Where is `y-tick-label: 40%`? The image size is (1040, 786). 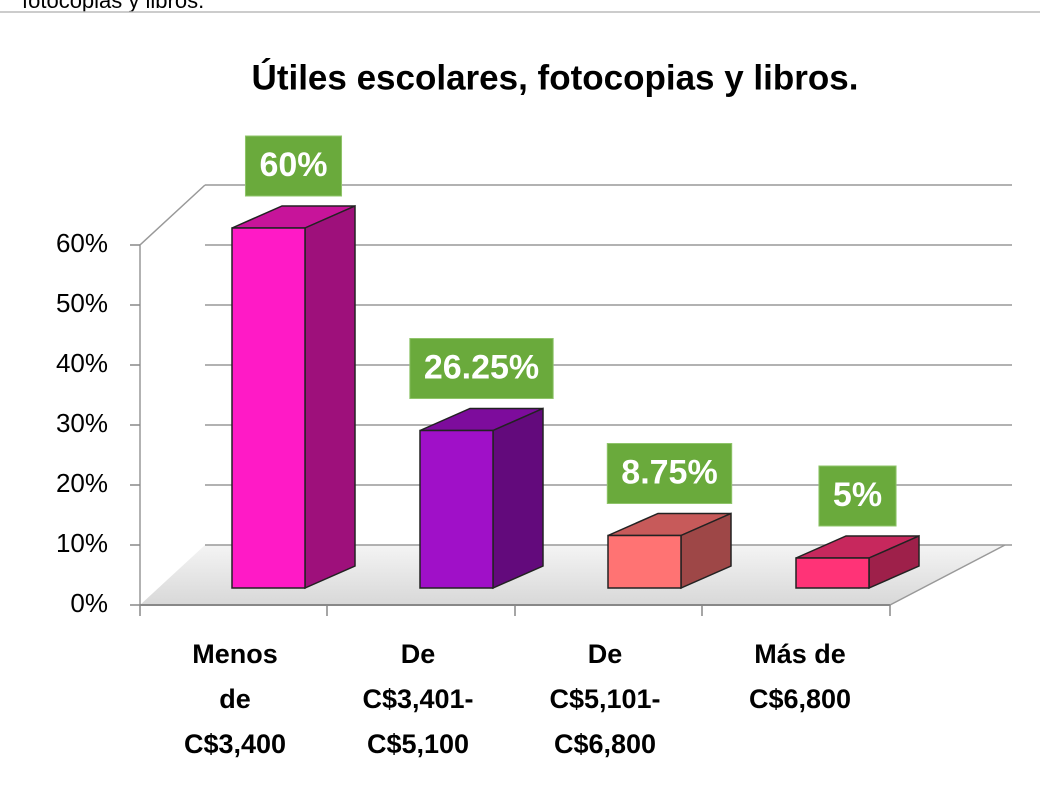 y-tick-label: 40% is located at coordinates (82, 363).